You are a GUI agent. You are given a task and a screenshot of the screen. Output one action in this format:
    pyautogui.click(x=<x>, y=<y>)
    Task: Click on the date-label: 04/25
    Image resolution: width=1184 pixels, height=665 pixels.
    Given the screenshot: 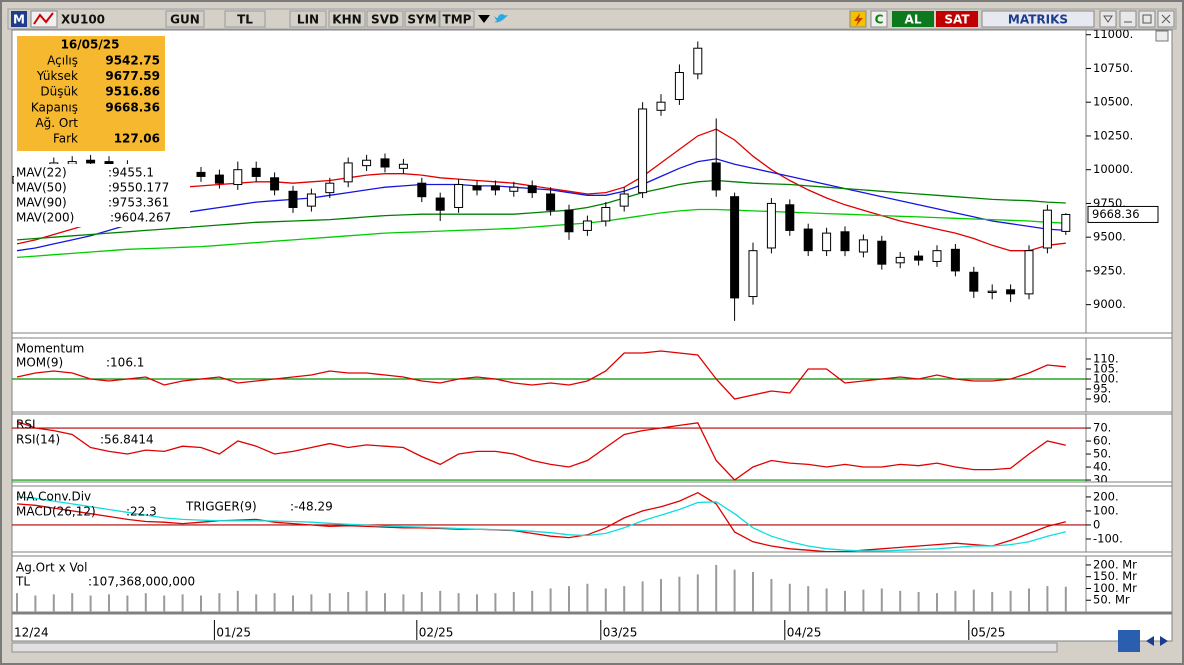 What is the action you would take?
    pyautogui.click(x=804, y=633)
    